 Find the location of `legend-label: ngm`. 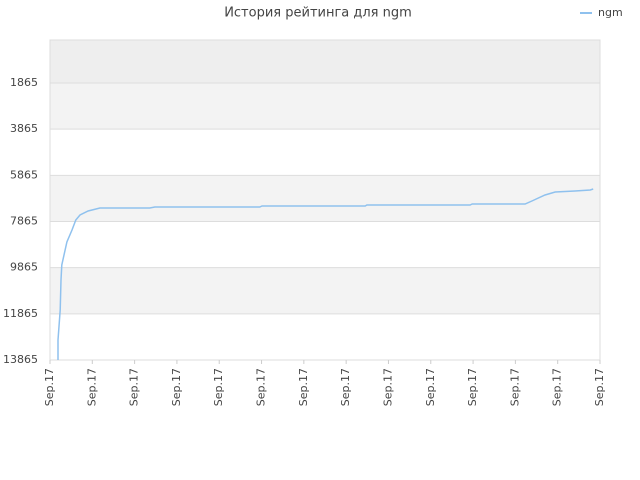

legend-label: ngm is located at coordinates (610, 12).